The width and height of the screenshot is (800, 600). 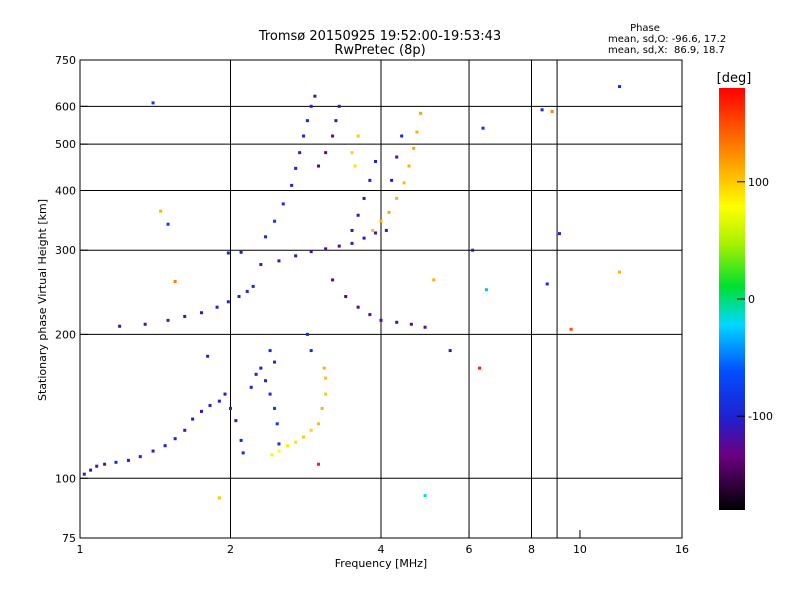 I want to click on x-tick-label: 2, so click(x=230, y=549).